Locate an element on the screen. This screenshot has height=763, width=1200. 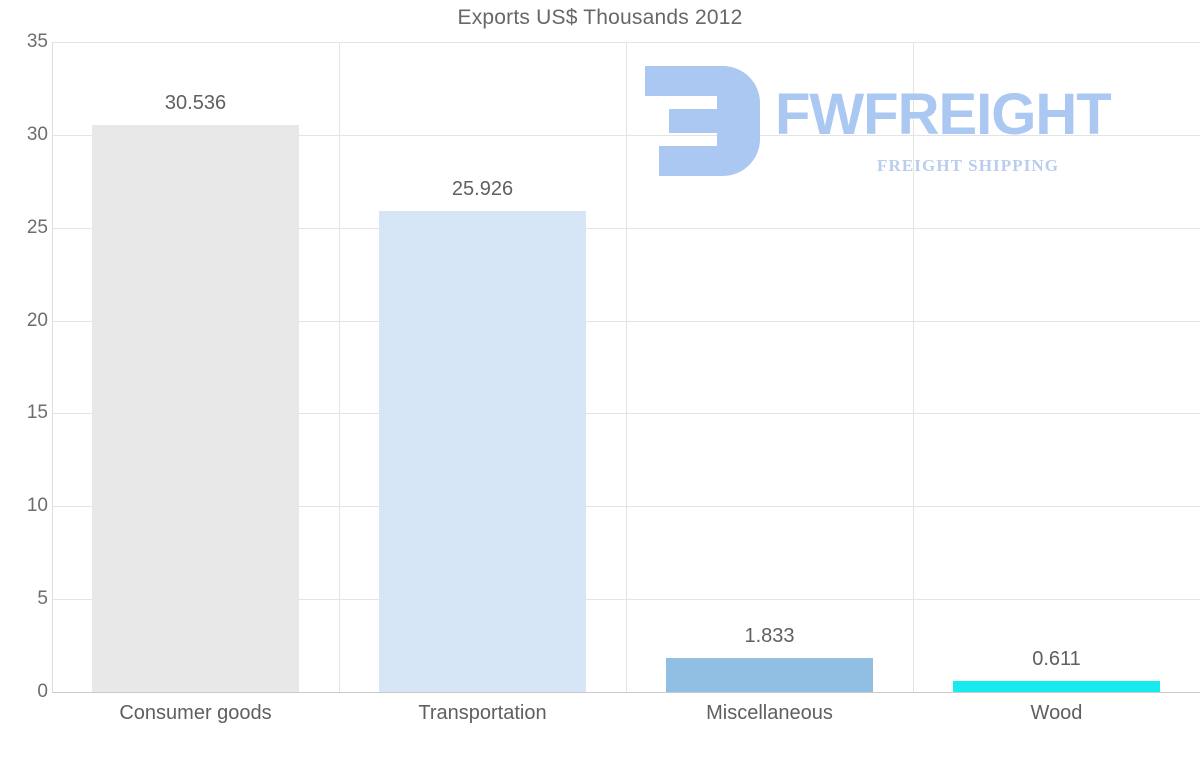
bar-value-label: 30.536 is located at coordinates (195, 102).